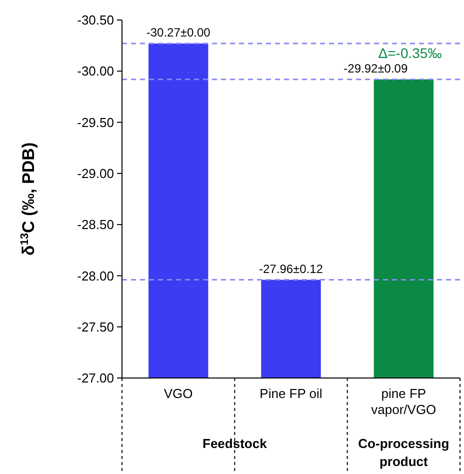 The width and height of the screenshot is (464, 474). Describe the element at coordinates (235, 443) in the screenshot. I see `text: Feedstock` at that location.